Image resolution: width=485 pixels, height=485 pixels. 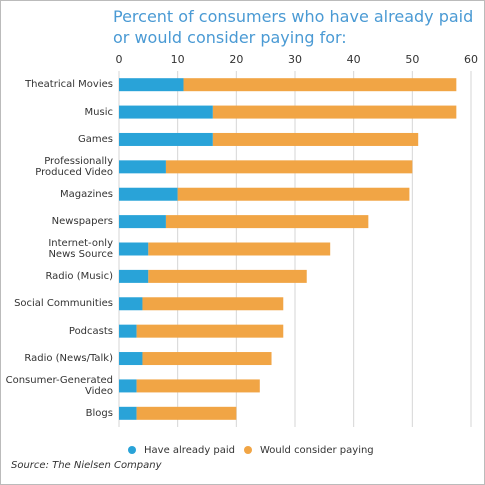 What do you see at coordinates (98, 112) in the screenshot?
I see `y-tick-label: Music` at bounding box center [98, 112].